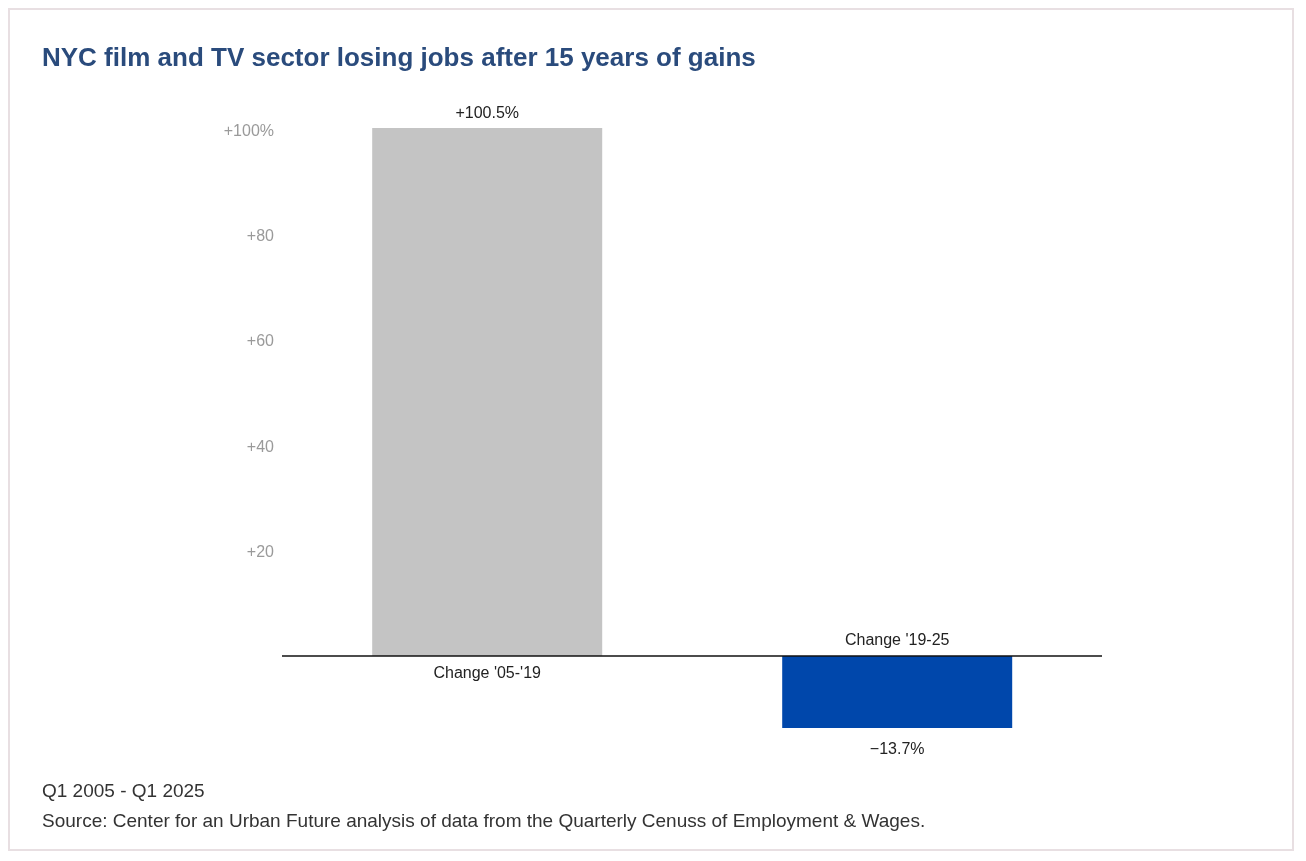  I want to click on chart-title: NYC film and TV sector losing jobs after 15 years of gains, so click(399, 57).